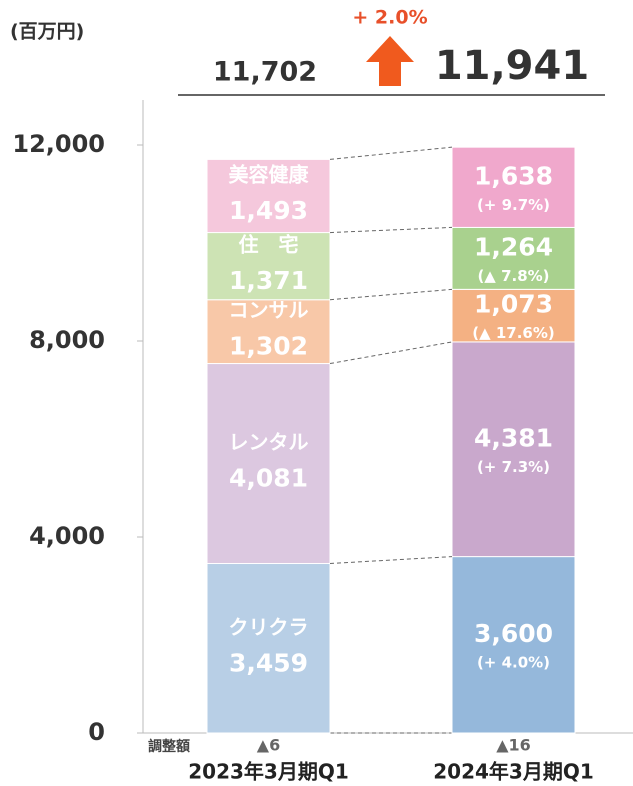 The image size is (633, 786). What do you see at coordinates (67, 340) in the screenshot?
I see `y-tick-label: 8,000` at bounding box center [67, 340].